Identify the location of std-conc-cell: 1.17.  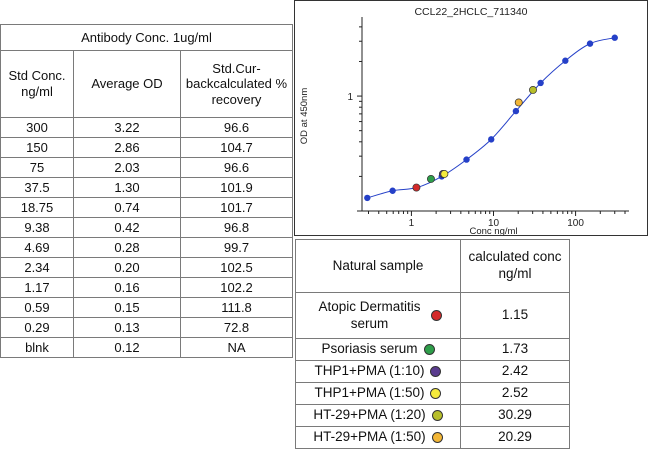
(37, 287).